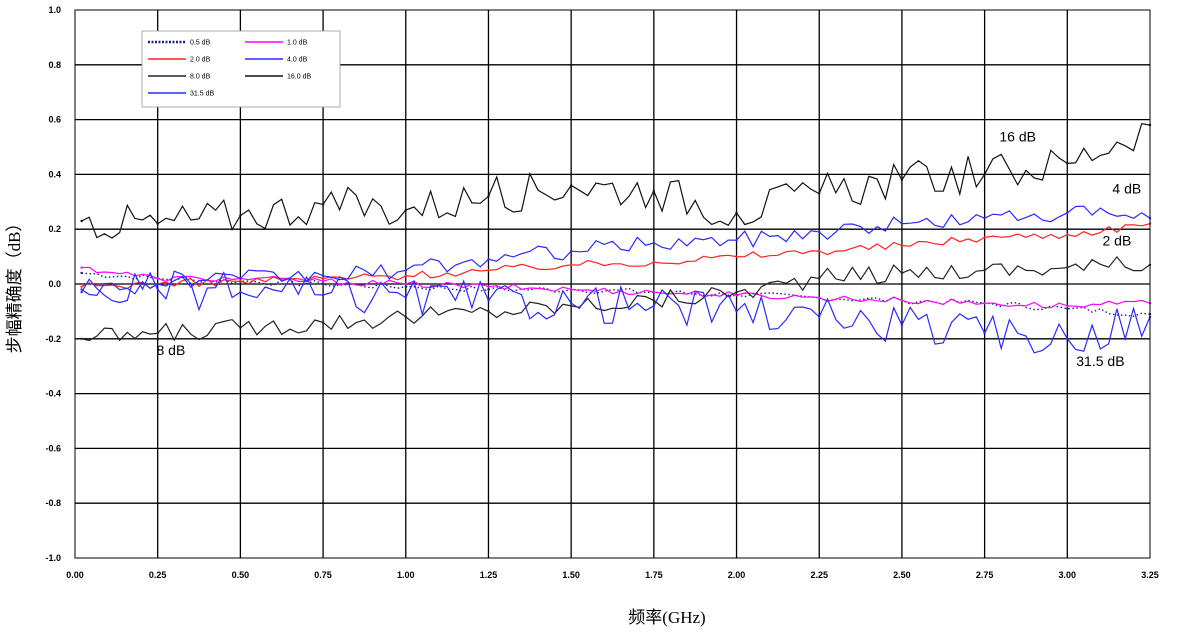 The width and height of the screenshot is (1178, 634). What do you see at coordinates (54, 174) in the screenshot?
I see `y-tick-label: 0.4` at bounding box center [54, 174].